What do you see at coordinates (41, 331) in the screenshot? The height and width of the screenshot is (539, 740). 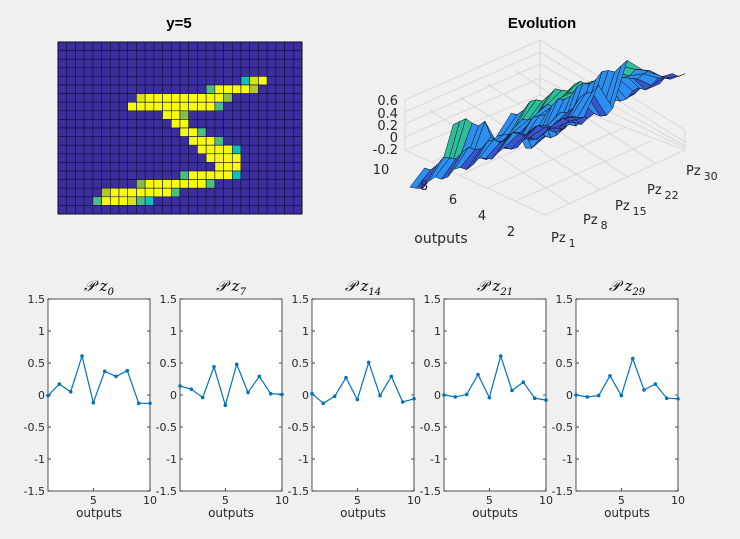 I see `line-plot-y-tick: 1` at bounding box center [41, 331].